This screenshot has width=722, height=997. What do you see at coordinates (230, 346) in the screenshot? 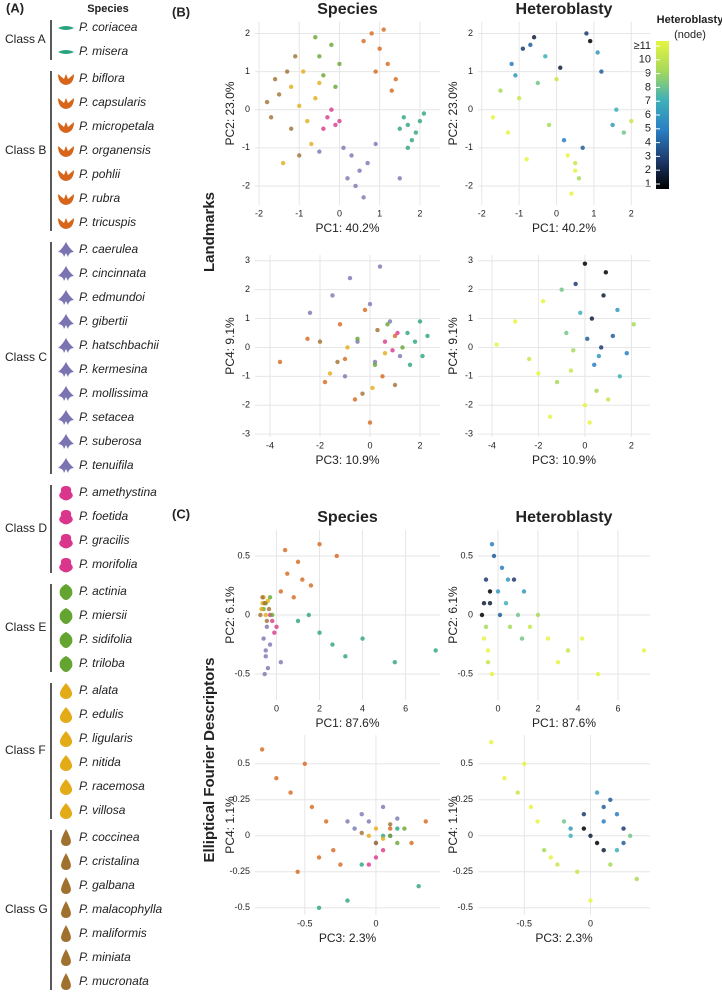
I see `y-axis-label: PC4: 9.1%` at bounding box center [230, 346].